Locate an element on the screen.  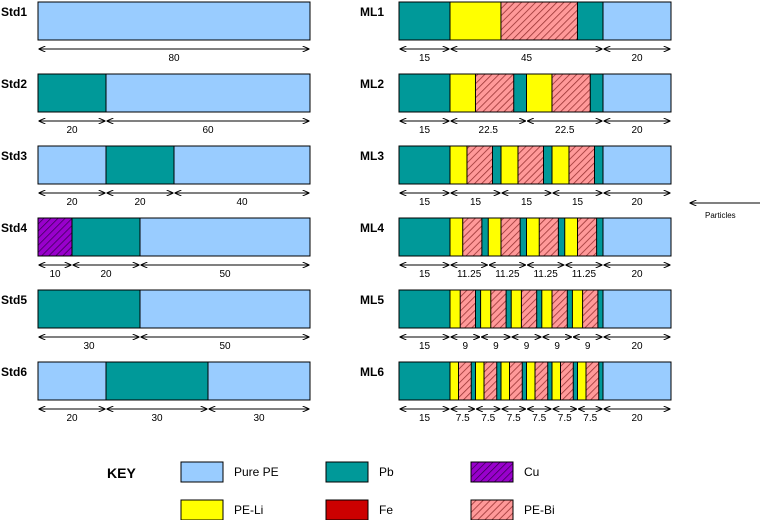
shield-label: Std1 is located at coordinates (14, 12).